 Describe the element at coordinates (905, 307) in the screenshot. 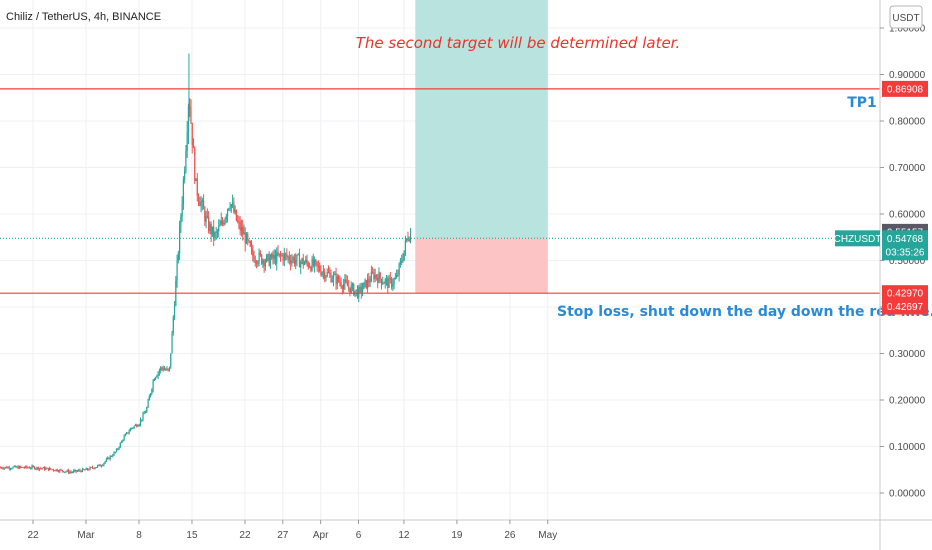

I see `stop-lower-price-text: 0.42697` at that location.